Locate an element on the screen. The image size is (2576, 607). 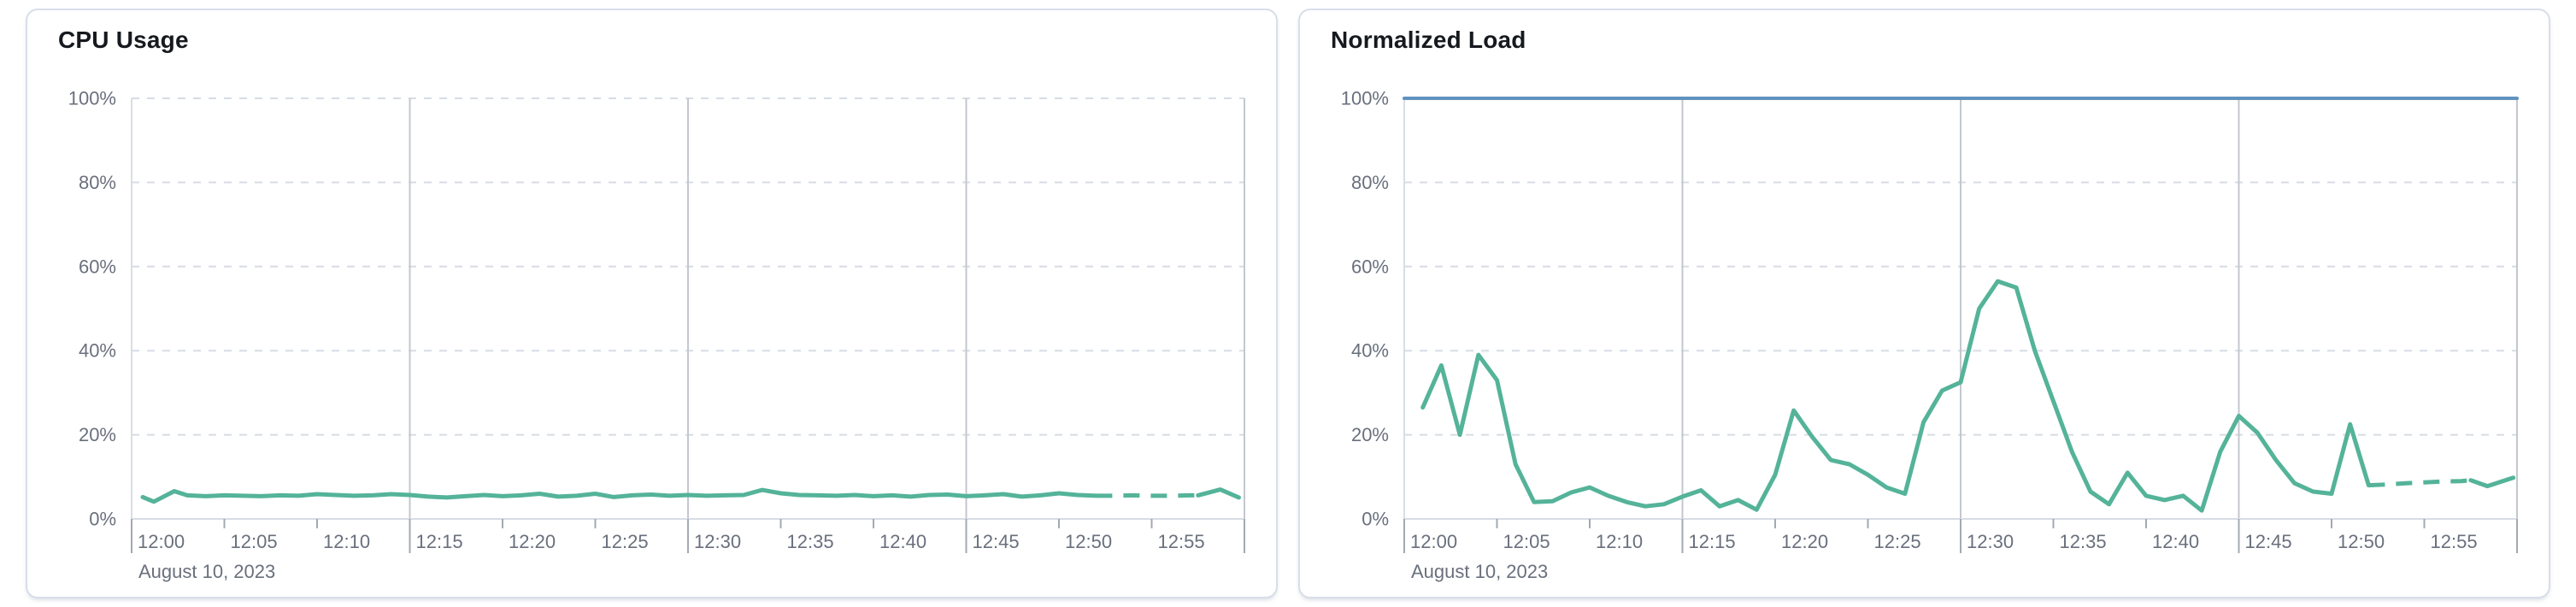
series-line-normalized-load-forecast is located at coordinates (2420, 483).